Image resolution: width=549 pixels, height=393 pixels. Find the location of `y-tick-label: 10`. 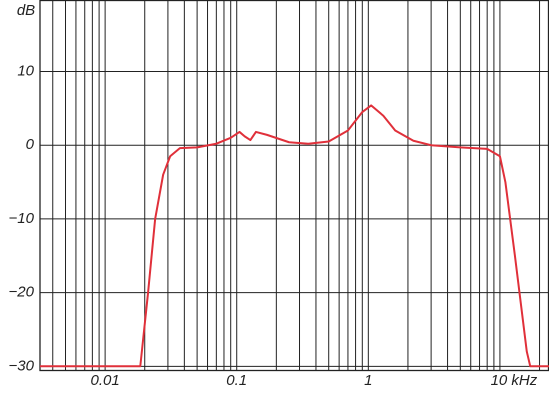

y-tick-label: 10 is located at coordinates (25, 70).